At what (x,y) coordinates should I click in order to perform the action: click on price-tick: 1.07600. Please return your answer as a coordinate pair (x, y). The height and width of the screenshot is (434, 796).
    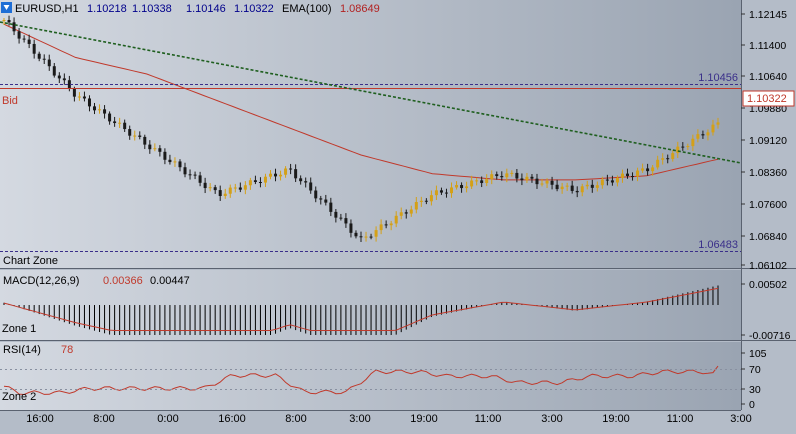
    Looking at the image, I should click on (768, 205).